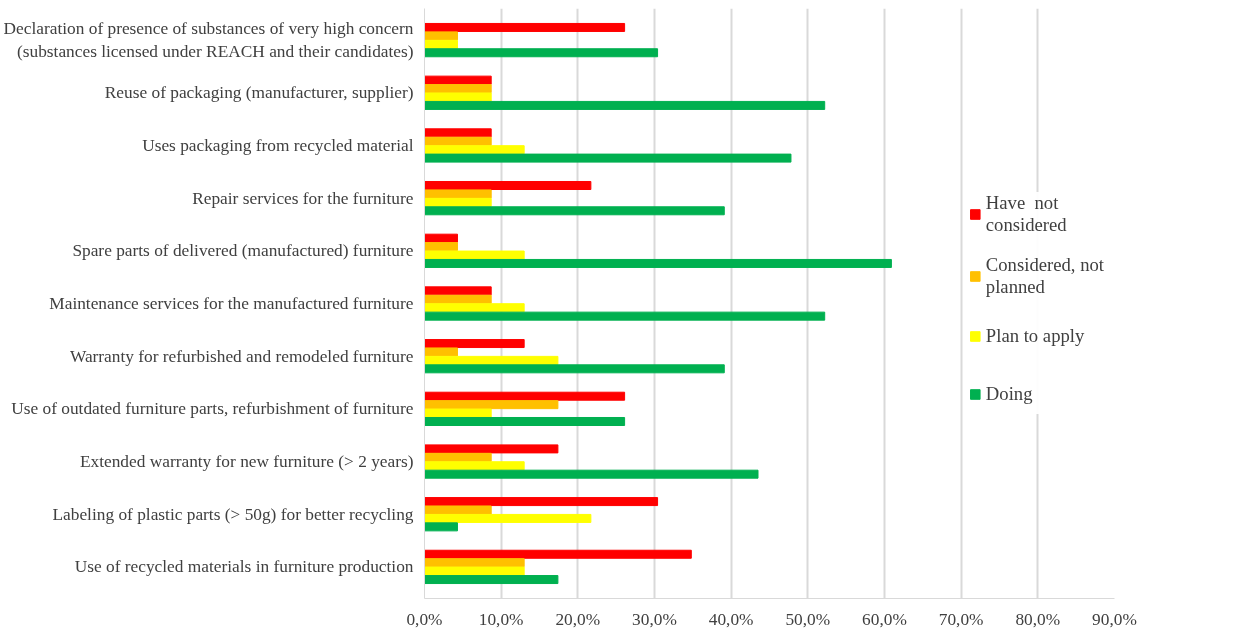 Image resolution: width=1259 pixels, height=644 pixels. I want to click on legend-label: Considered, not planned, so click(1044, 276).